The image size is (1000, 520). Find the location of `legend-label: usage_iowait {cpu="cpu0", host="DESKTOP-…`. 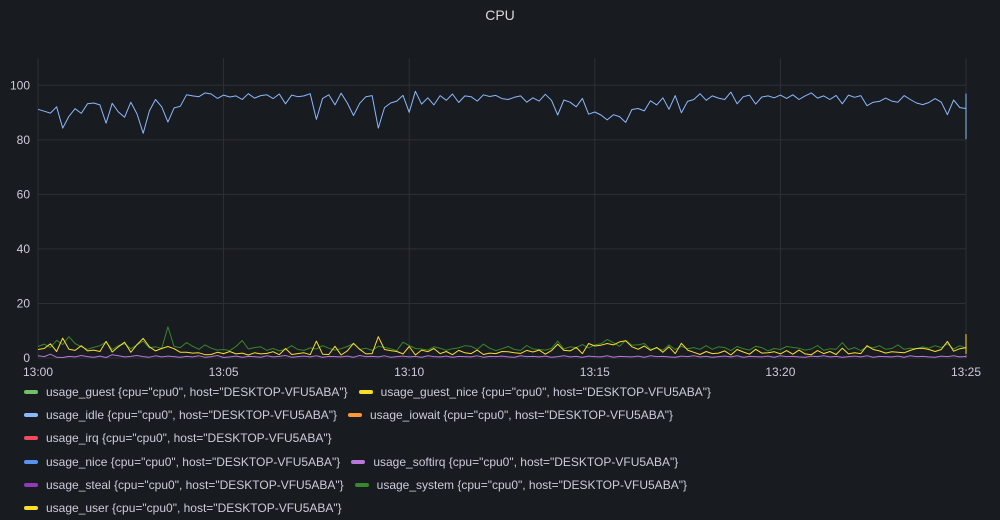

legend-label: usage_iowait {cpu="cpu0", host="DESKTOP-… is located at coordinates (521, 414).